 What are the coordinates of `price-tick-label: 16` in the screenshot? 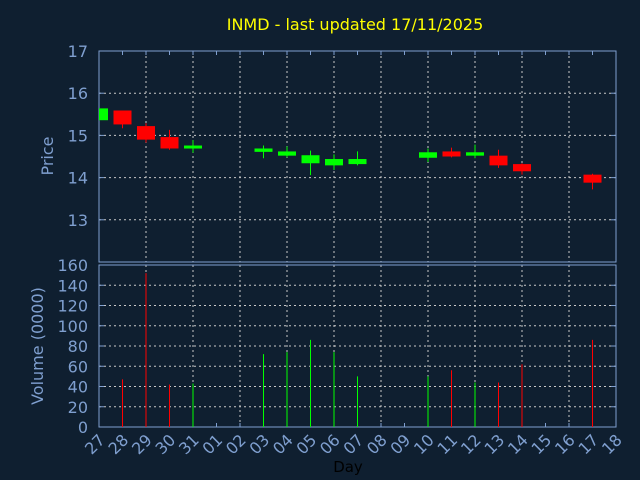 It's located at (78, 93).